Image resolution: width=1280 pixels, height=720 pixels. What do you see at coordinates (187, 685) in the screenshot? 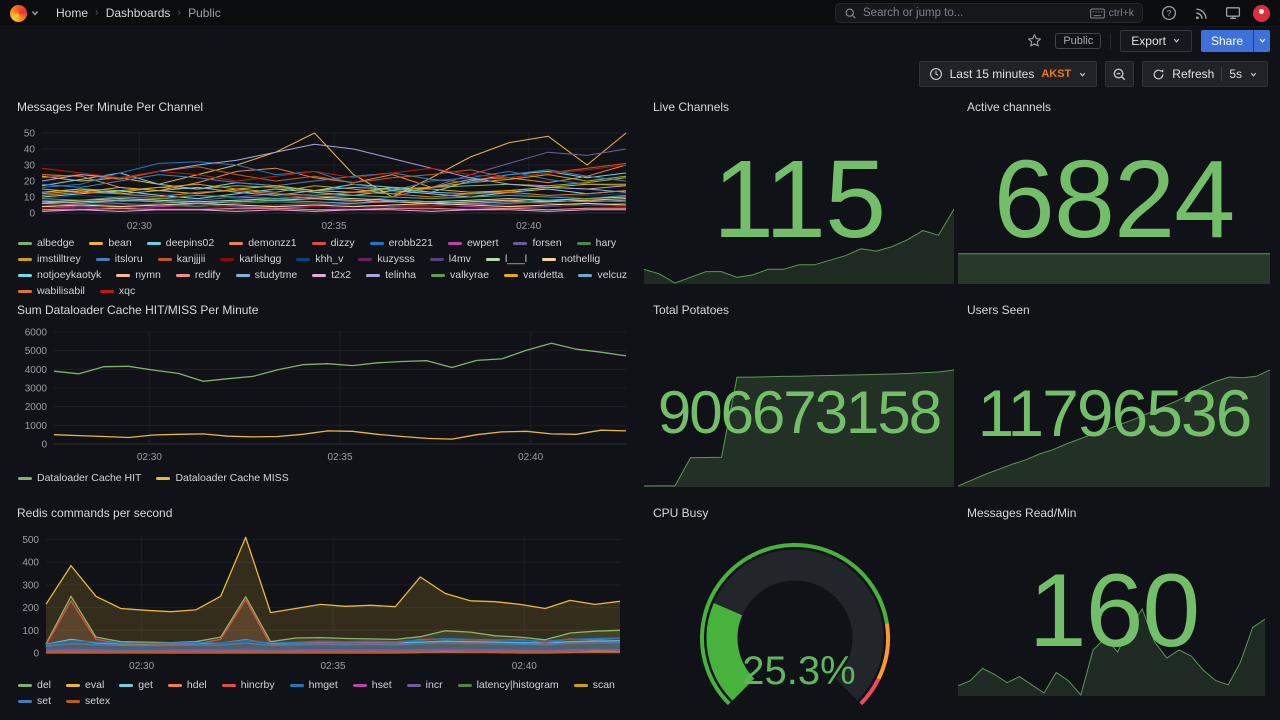
I see `legend-item: hdel` at bounding box center [187, 685].